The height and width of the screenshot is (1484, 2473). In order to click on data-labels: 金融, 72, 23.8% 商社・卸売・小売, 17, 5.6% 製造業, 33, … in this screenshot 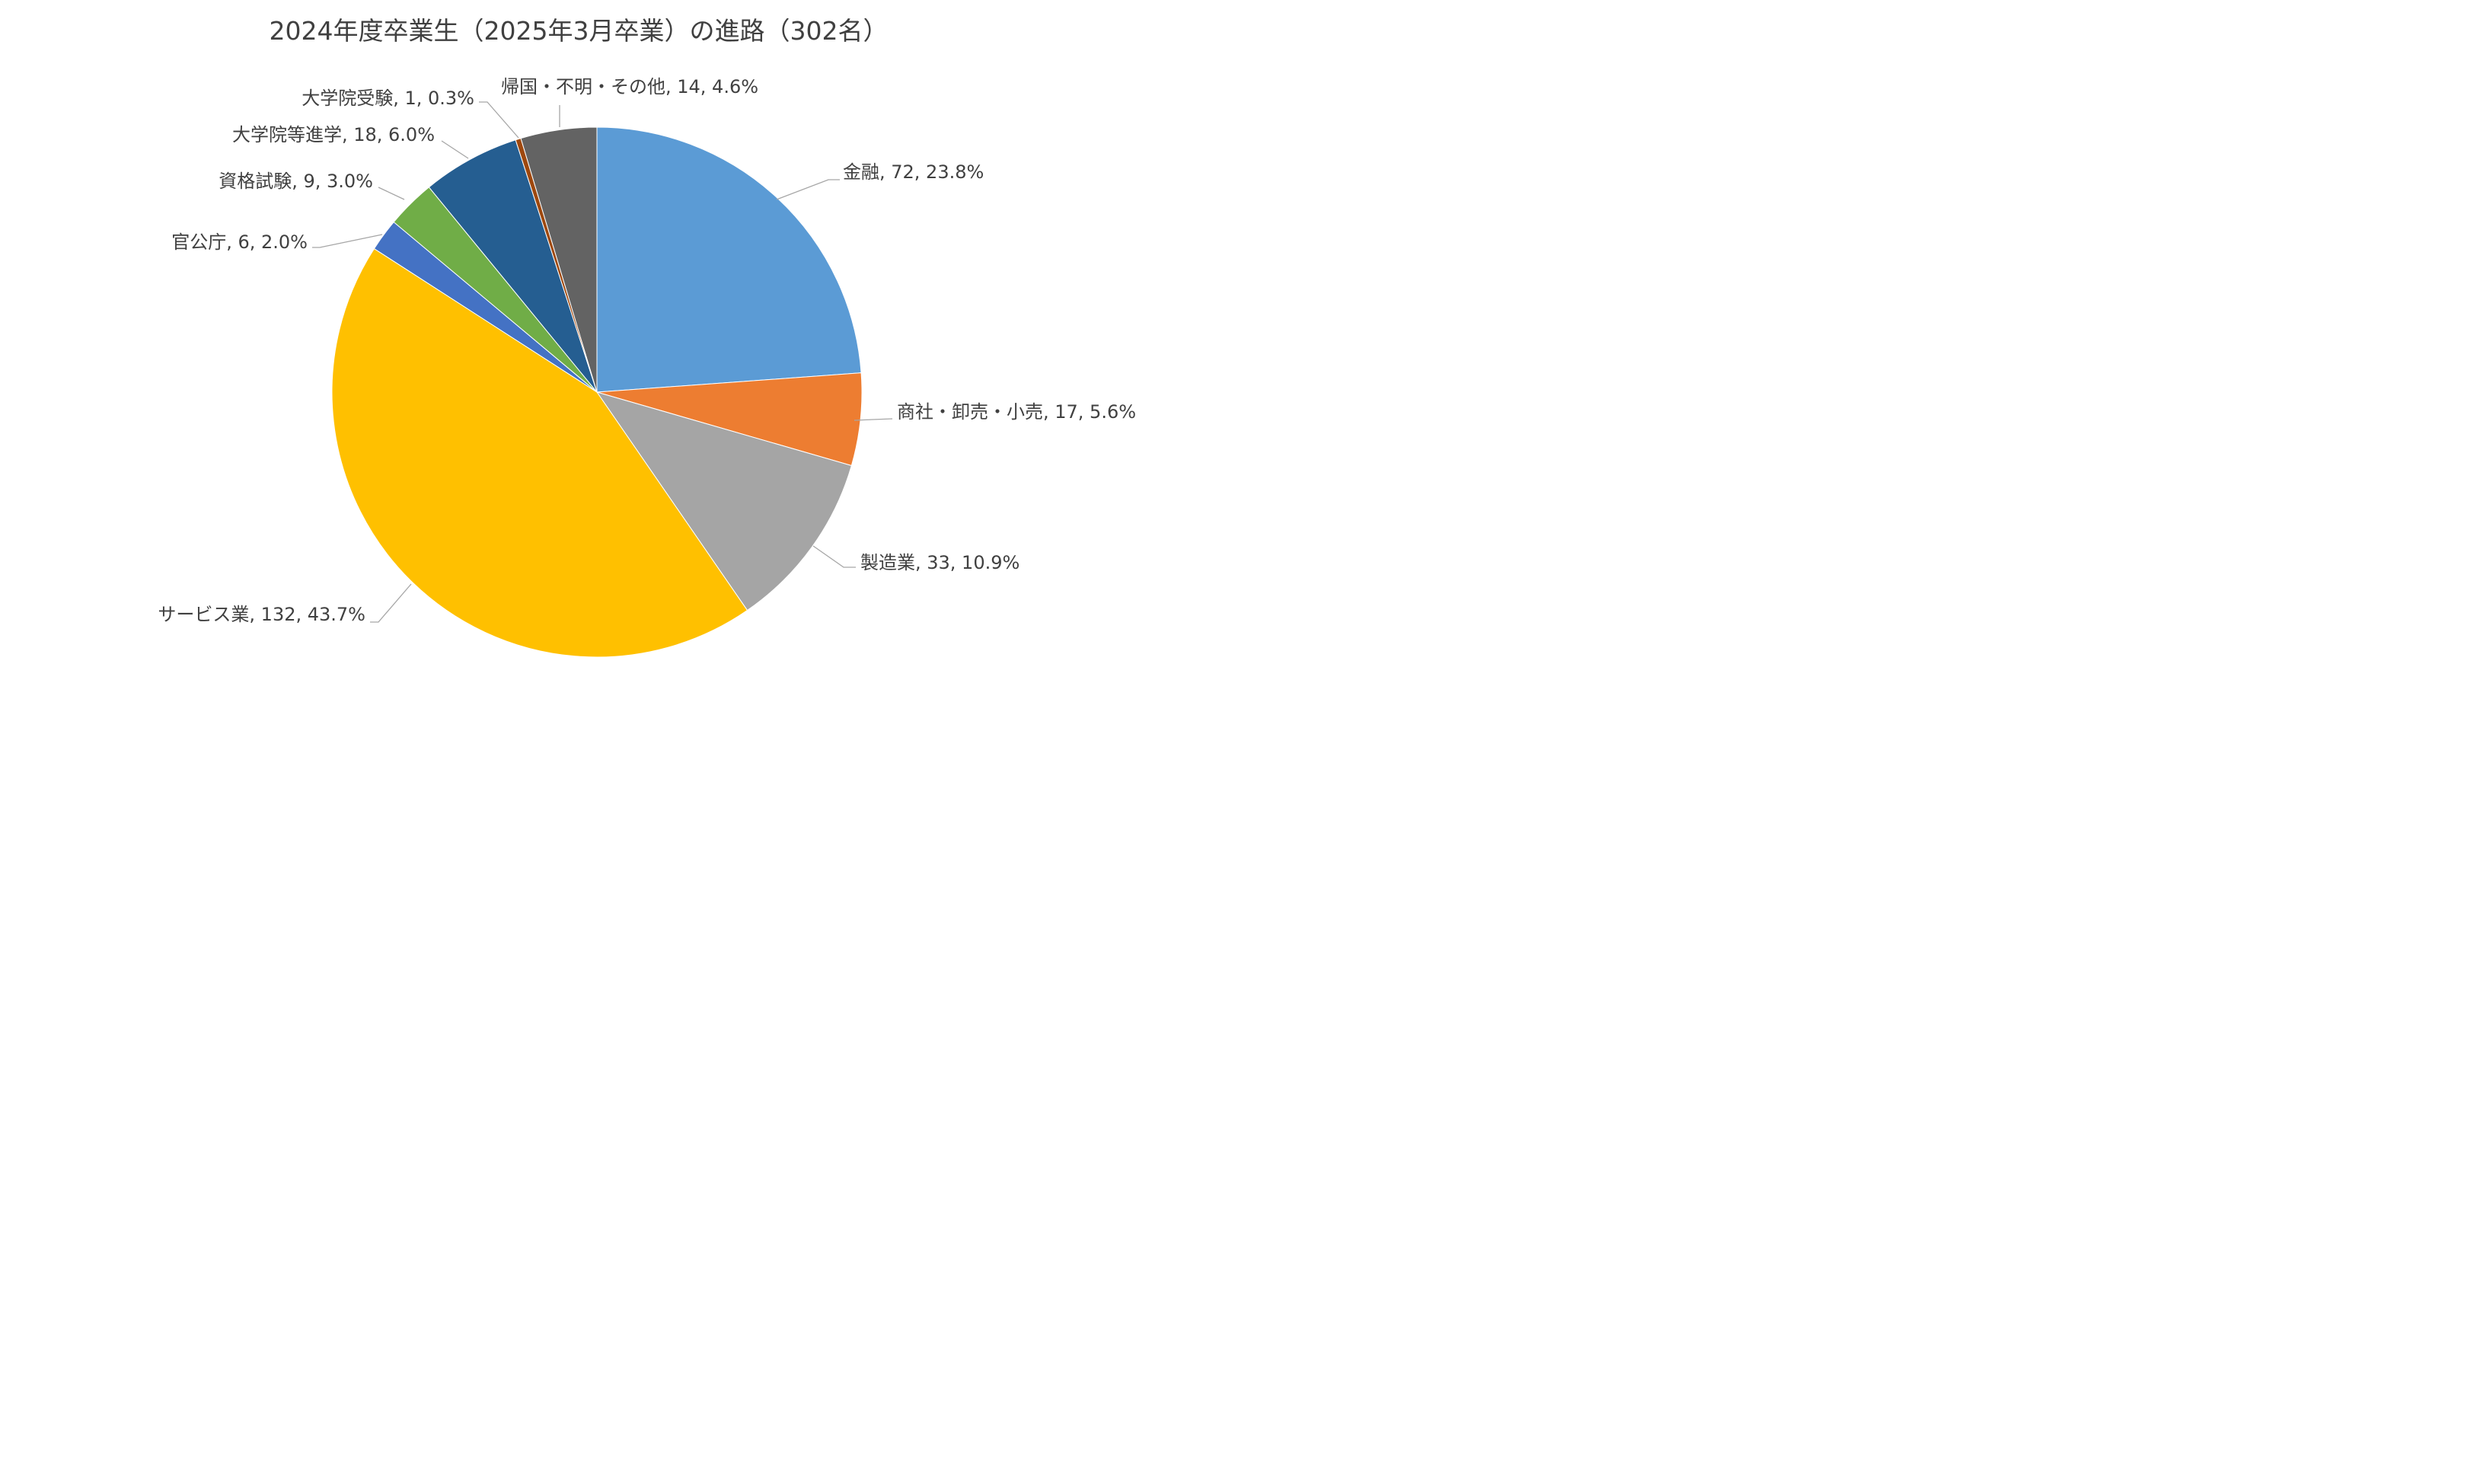, I will do `click(647, 350)`.